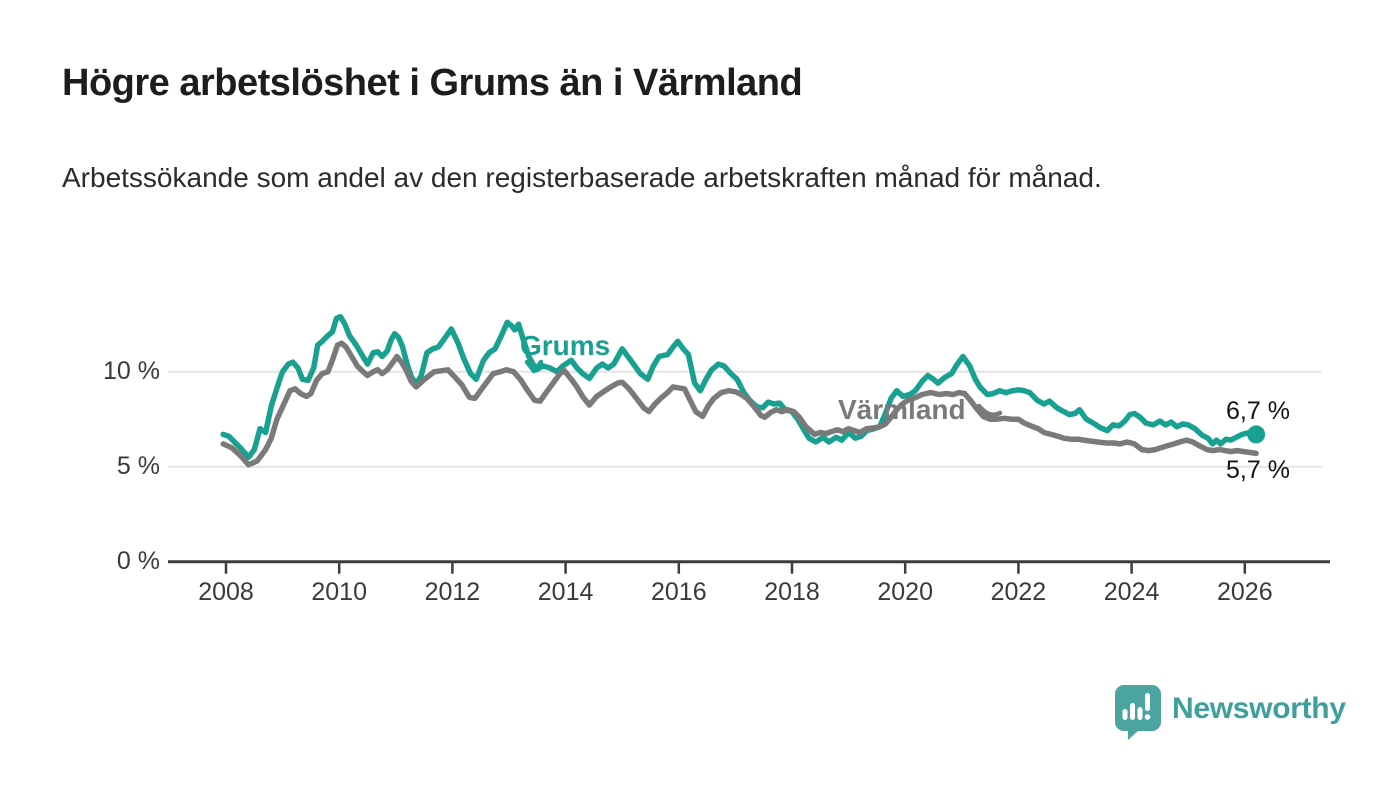 This screenshot has width=1400, height=794. I want to click on y-tick-label: 5 %, so click(138, 465).